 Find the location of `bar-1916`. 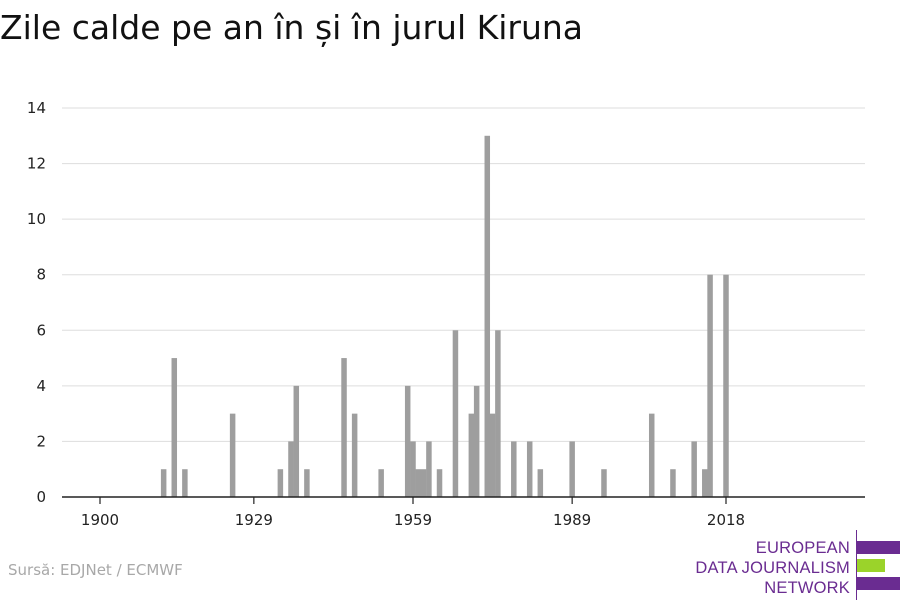

bar-1916 is located at coordinates (185, 483).